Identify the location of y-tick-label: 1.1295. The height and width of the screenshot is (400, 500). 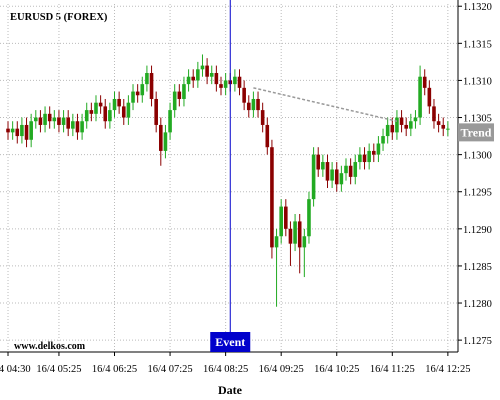
(477, 193).